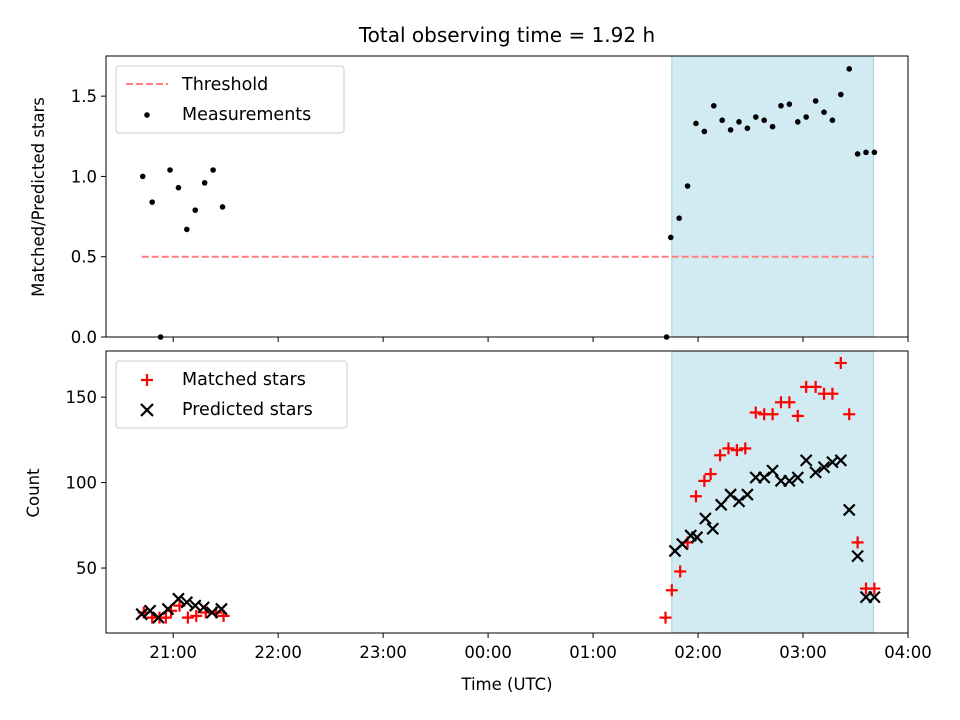  Describe the element at coordinates (278, 652) in the screenshot. I see `x-tick-label: 22:00` at that location.